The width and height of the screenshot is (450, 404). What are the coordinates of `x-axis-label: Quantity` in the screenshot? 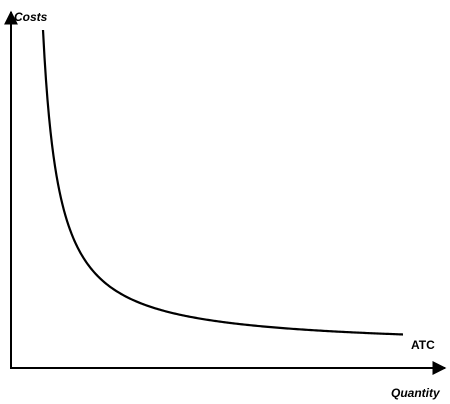 It's located at (416, 393).